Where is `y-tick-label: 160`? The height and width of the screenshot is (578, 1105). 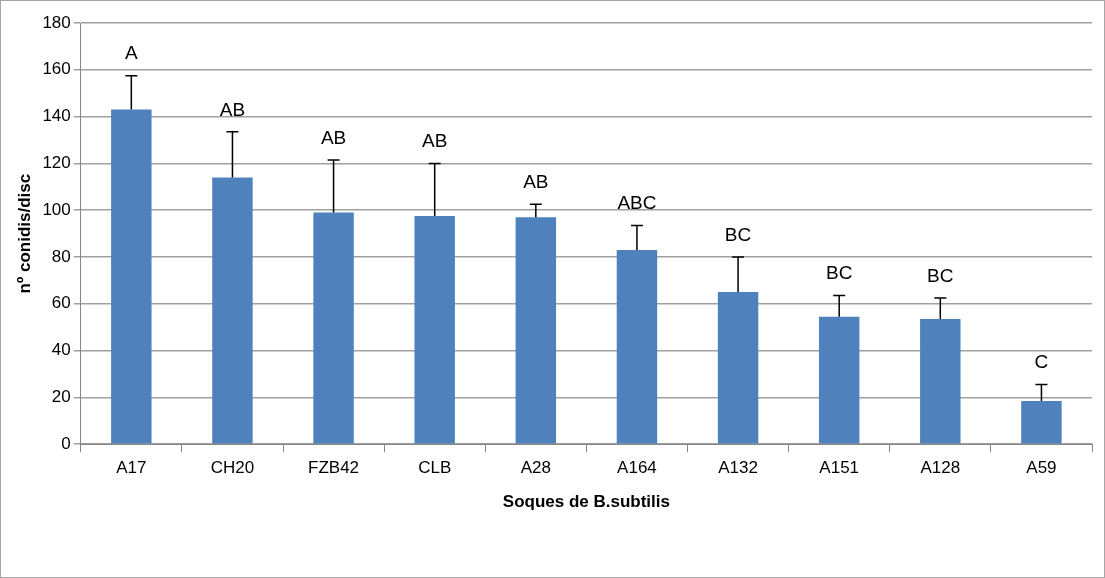
y-tick-label: 160 is located at coordinates (56, 69).